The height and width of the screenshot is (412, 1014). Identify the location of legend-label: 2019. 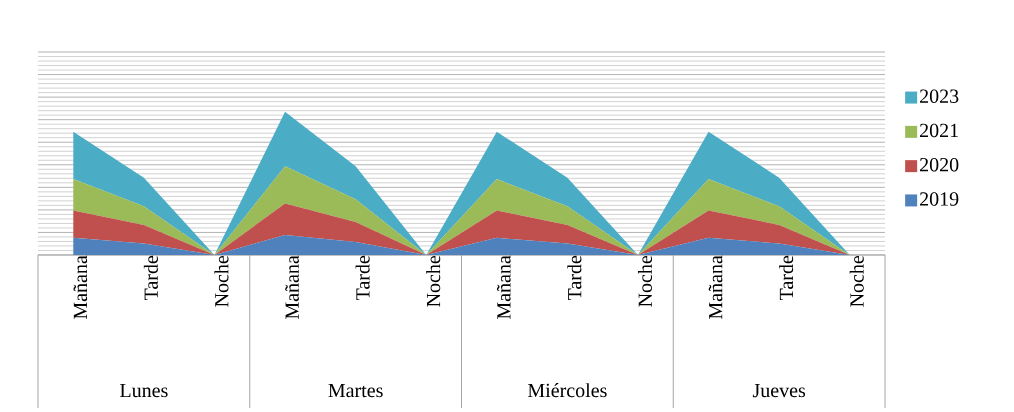
(939, 199).